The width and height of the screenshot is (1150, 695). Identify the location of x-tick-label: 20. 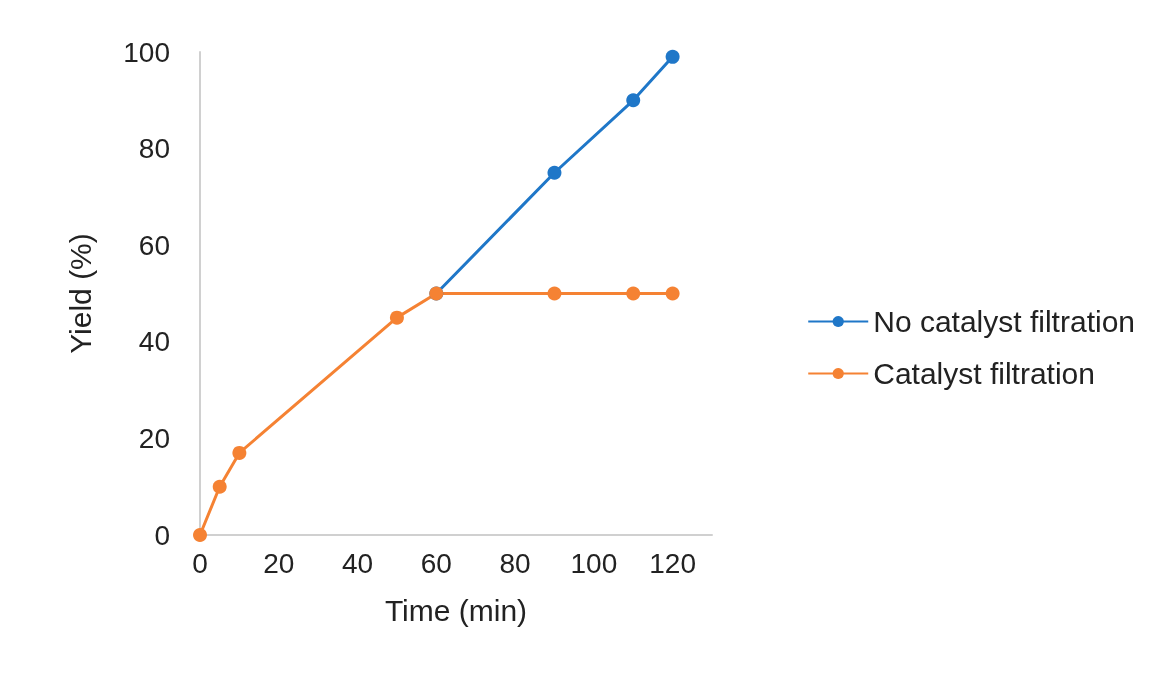
(279, 563).